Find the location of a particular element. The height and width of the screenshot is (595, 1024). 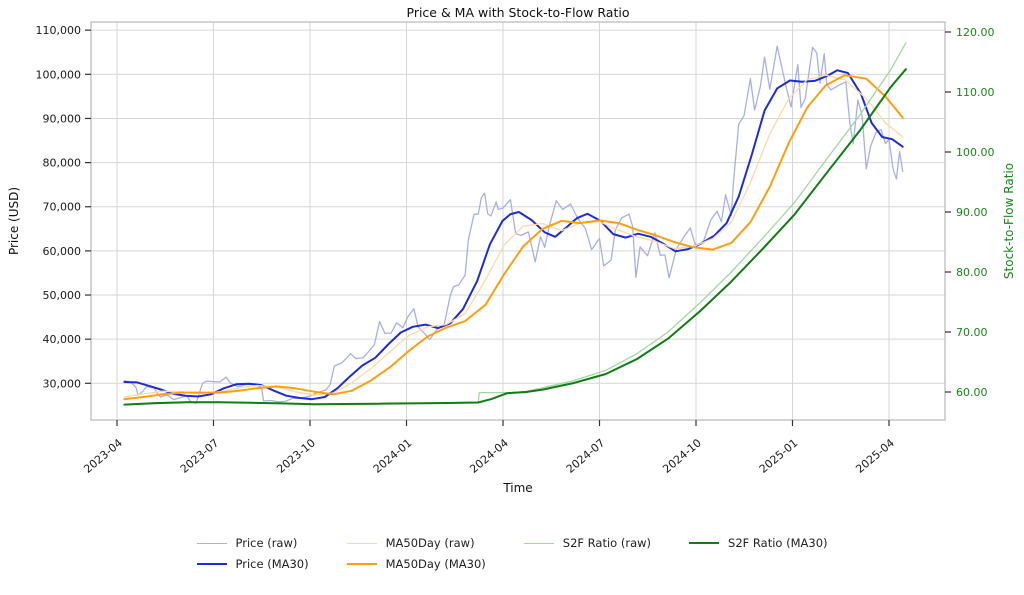

y-right-tick-label: 70.00 is located at coordinates (972, 332).